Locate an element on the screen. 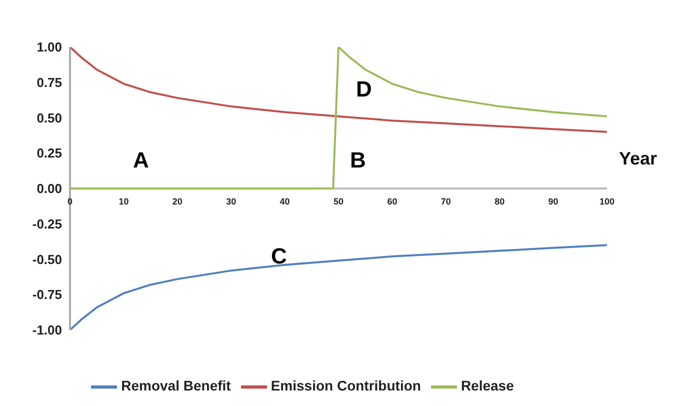 This screenshot has height=406, width=676. annotation: A is located at coordinates (141, 160).